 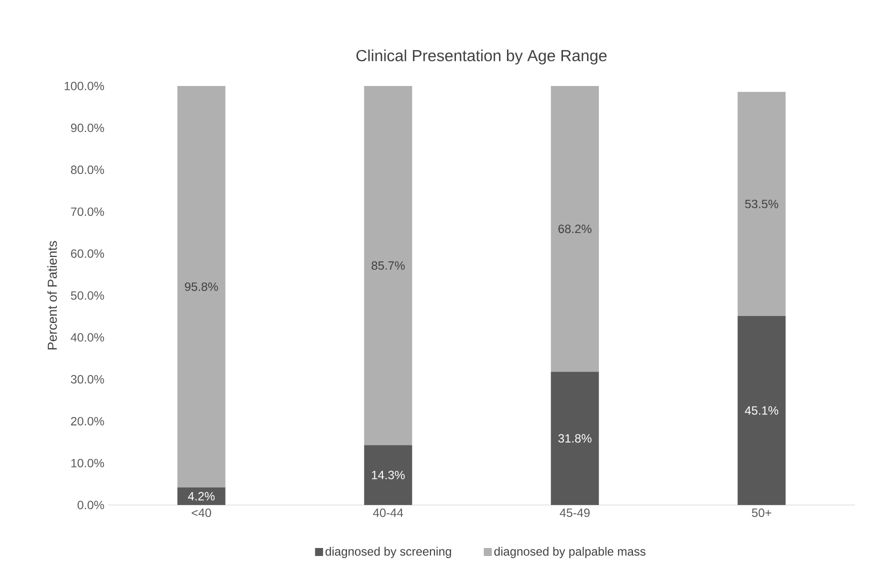 I want to click on data-label: 85.7%, so click(x=388, y=265).